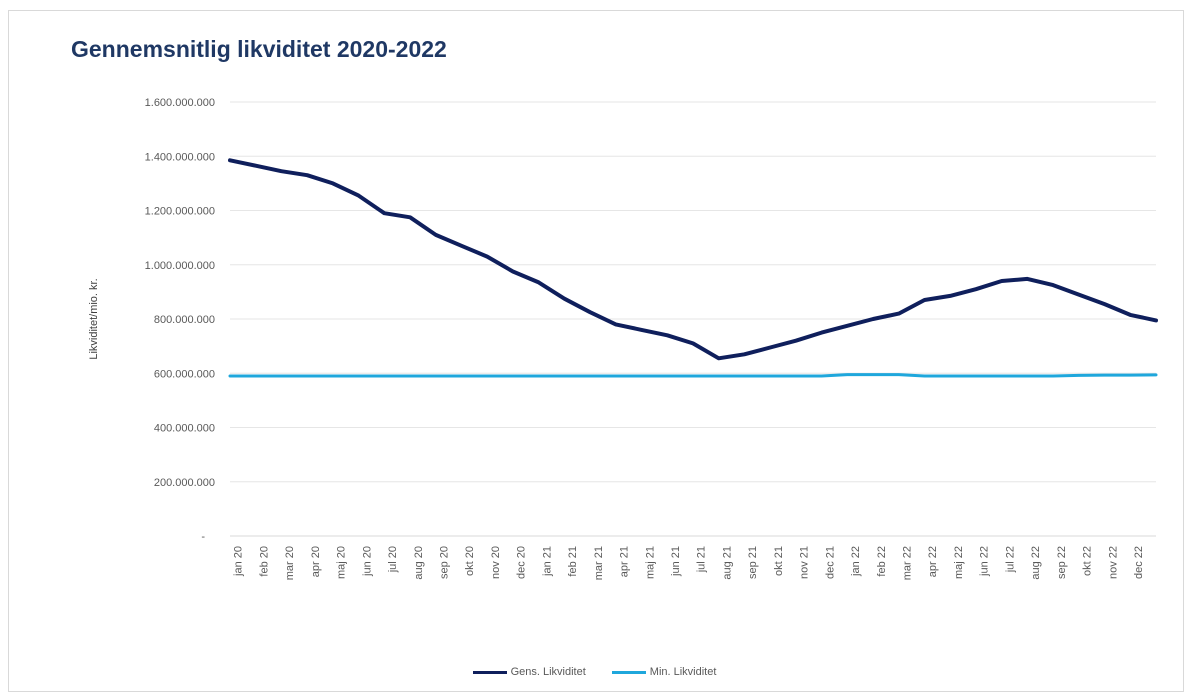 The width and height of the screenshot is (1189, 695). I want to click on x-tick-label: mar 20, so click(290, 563).